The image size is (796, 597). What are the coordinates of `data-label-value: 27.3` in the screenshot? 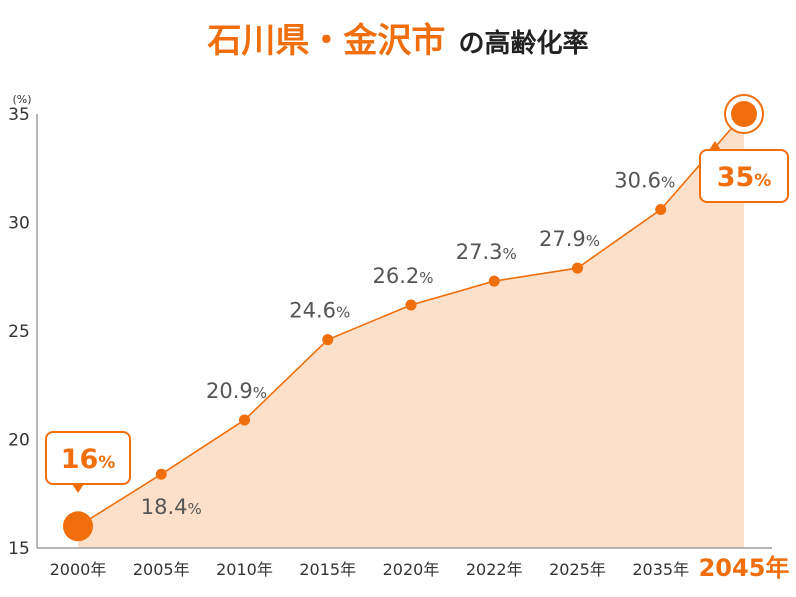 It's located at (479, 252).